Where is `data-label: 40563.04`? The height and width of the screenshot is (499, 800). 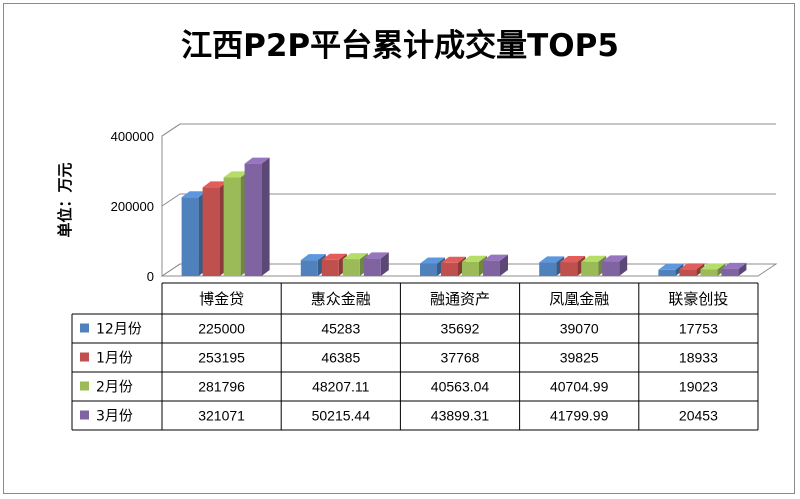 data-label: 40563.04 is located at coordinates (460, 387).